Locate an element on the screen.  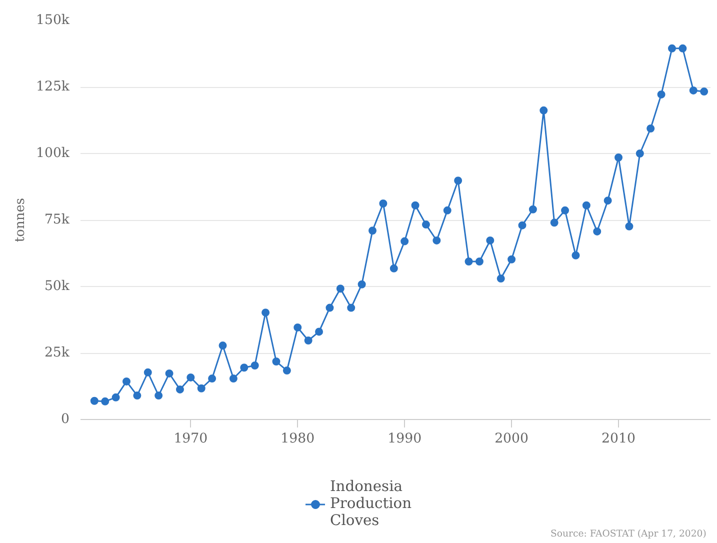
x-tick-label: 1990 is located at coordinates (405, 439).